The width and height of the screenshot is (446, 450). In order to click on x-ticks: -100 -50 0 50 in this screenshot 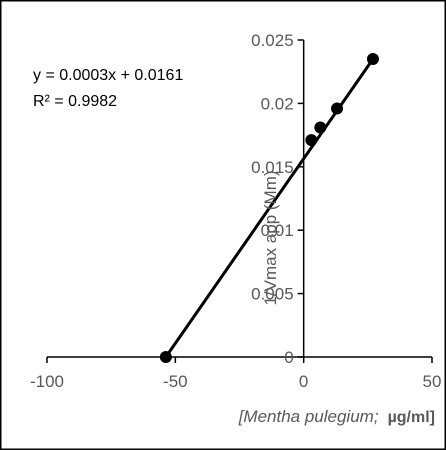, I will do `click(235, 374)`.